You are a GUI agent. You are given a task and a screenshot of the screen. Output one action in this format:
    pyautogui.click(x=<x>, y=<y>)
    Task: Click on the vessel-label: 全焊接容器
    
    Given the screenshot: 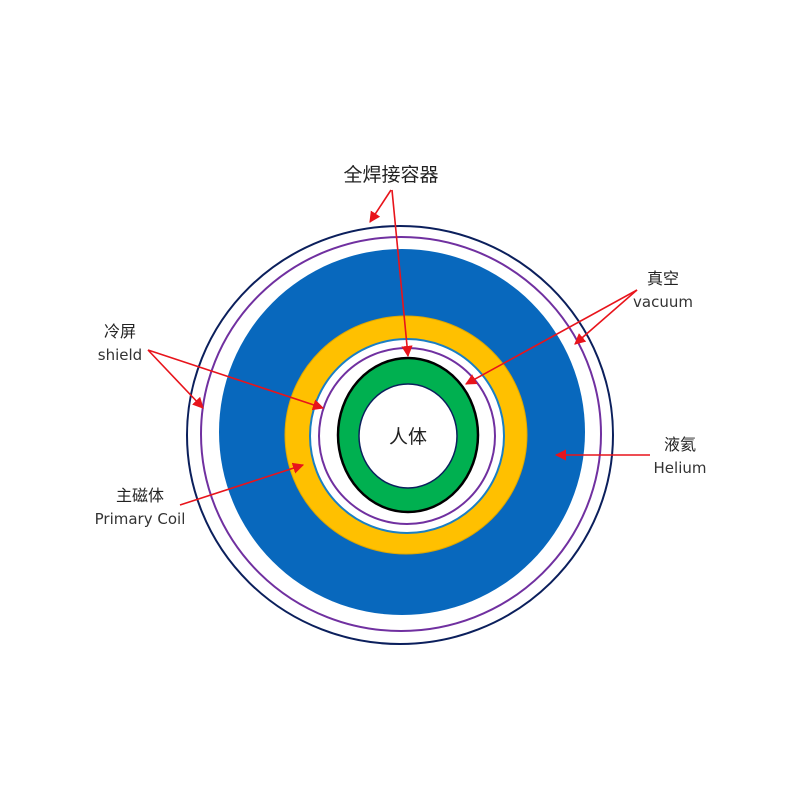 What is the action you would take?
    pyautogui.click(x=390, y=175)
    